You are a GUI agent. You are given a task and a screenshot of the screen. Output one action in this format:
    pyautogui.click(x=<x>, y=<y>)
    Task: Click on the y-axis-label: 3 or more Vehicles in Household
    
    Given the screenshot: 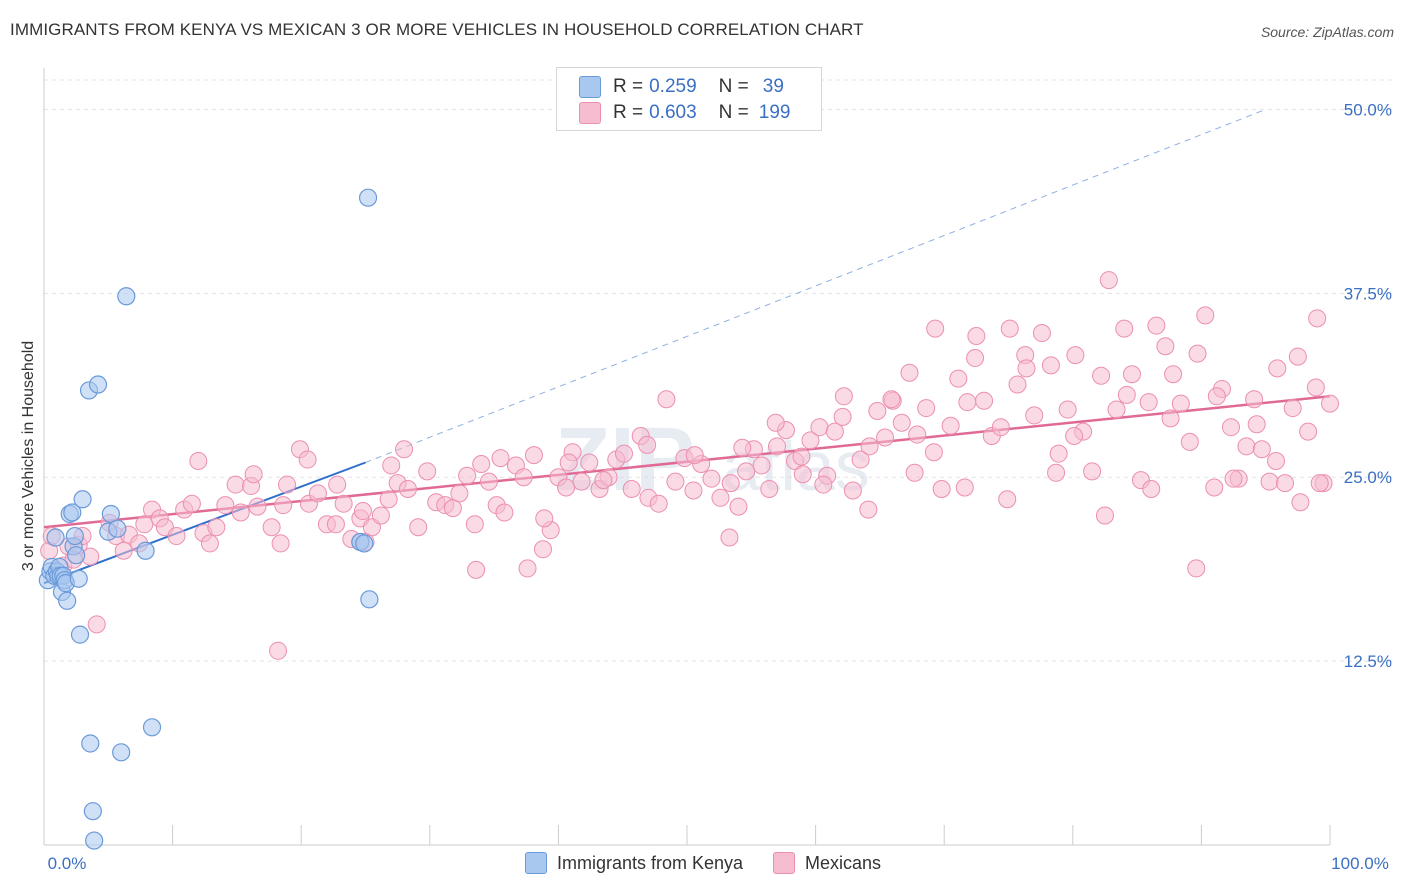 What is the action you would take?
    pyautogui.click(x=28, y=456)
    